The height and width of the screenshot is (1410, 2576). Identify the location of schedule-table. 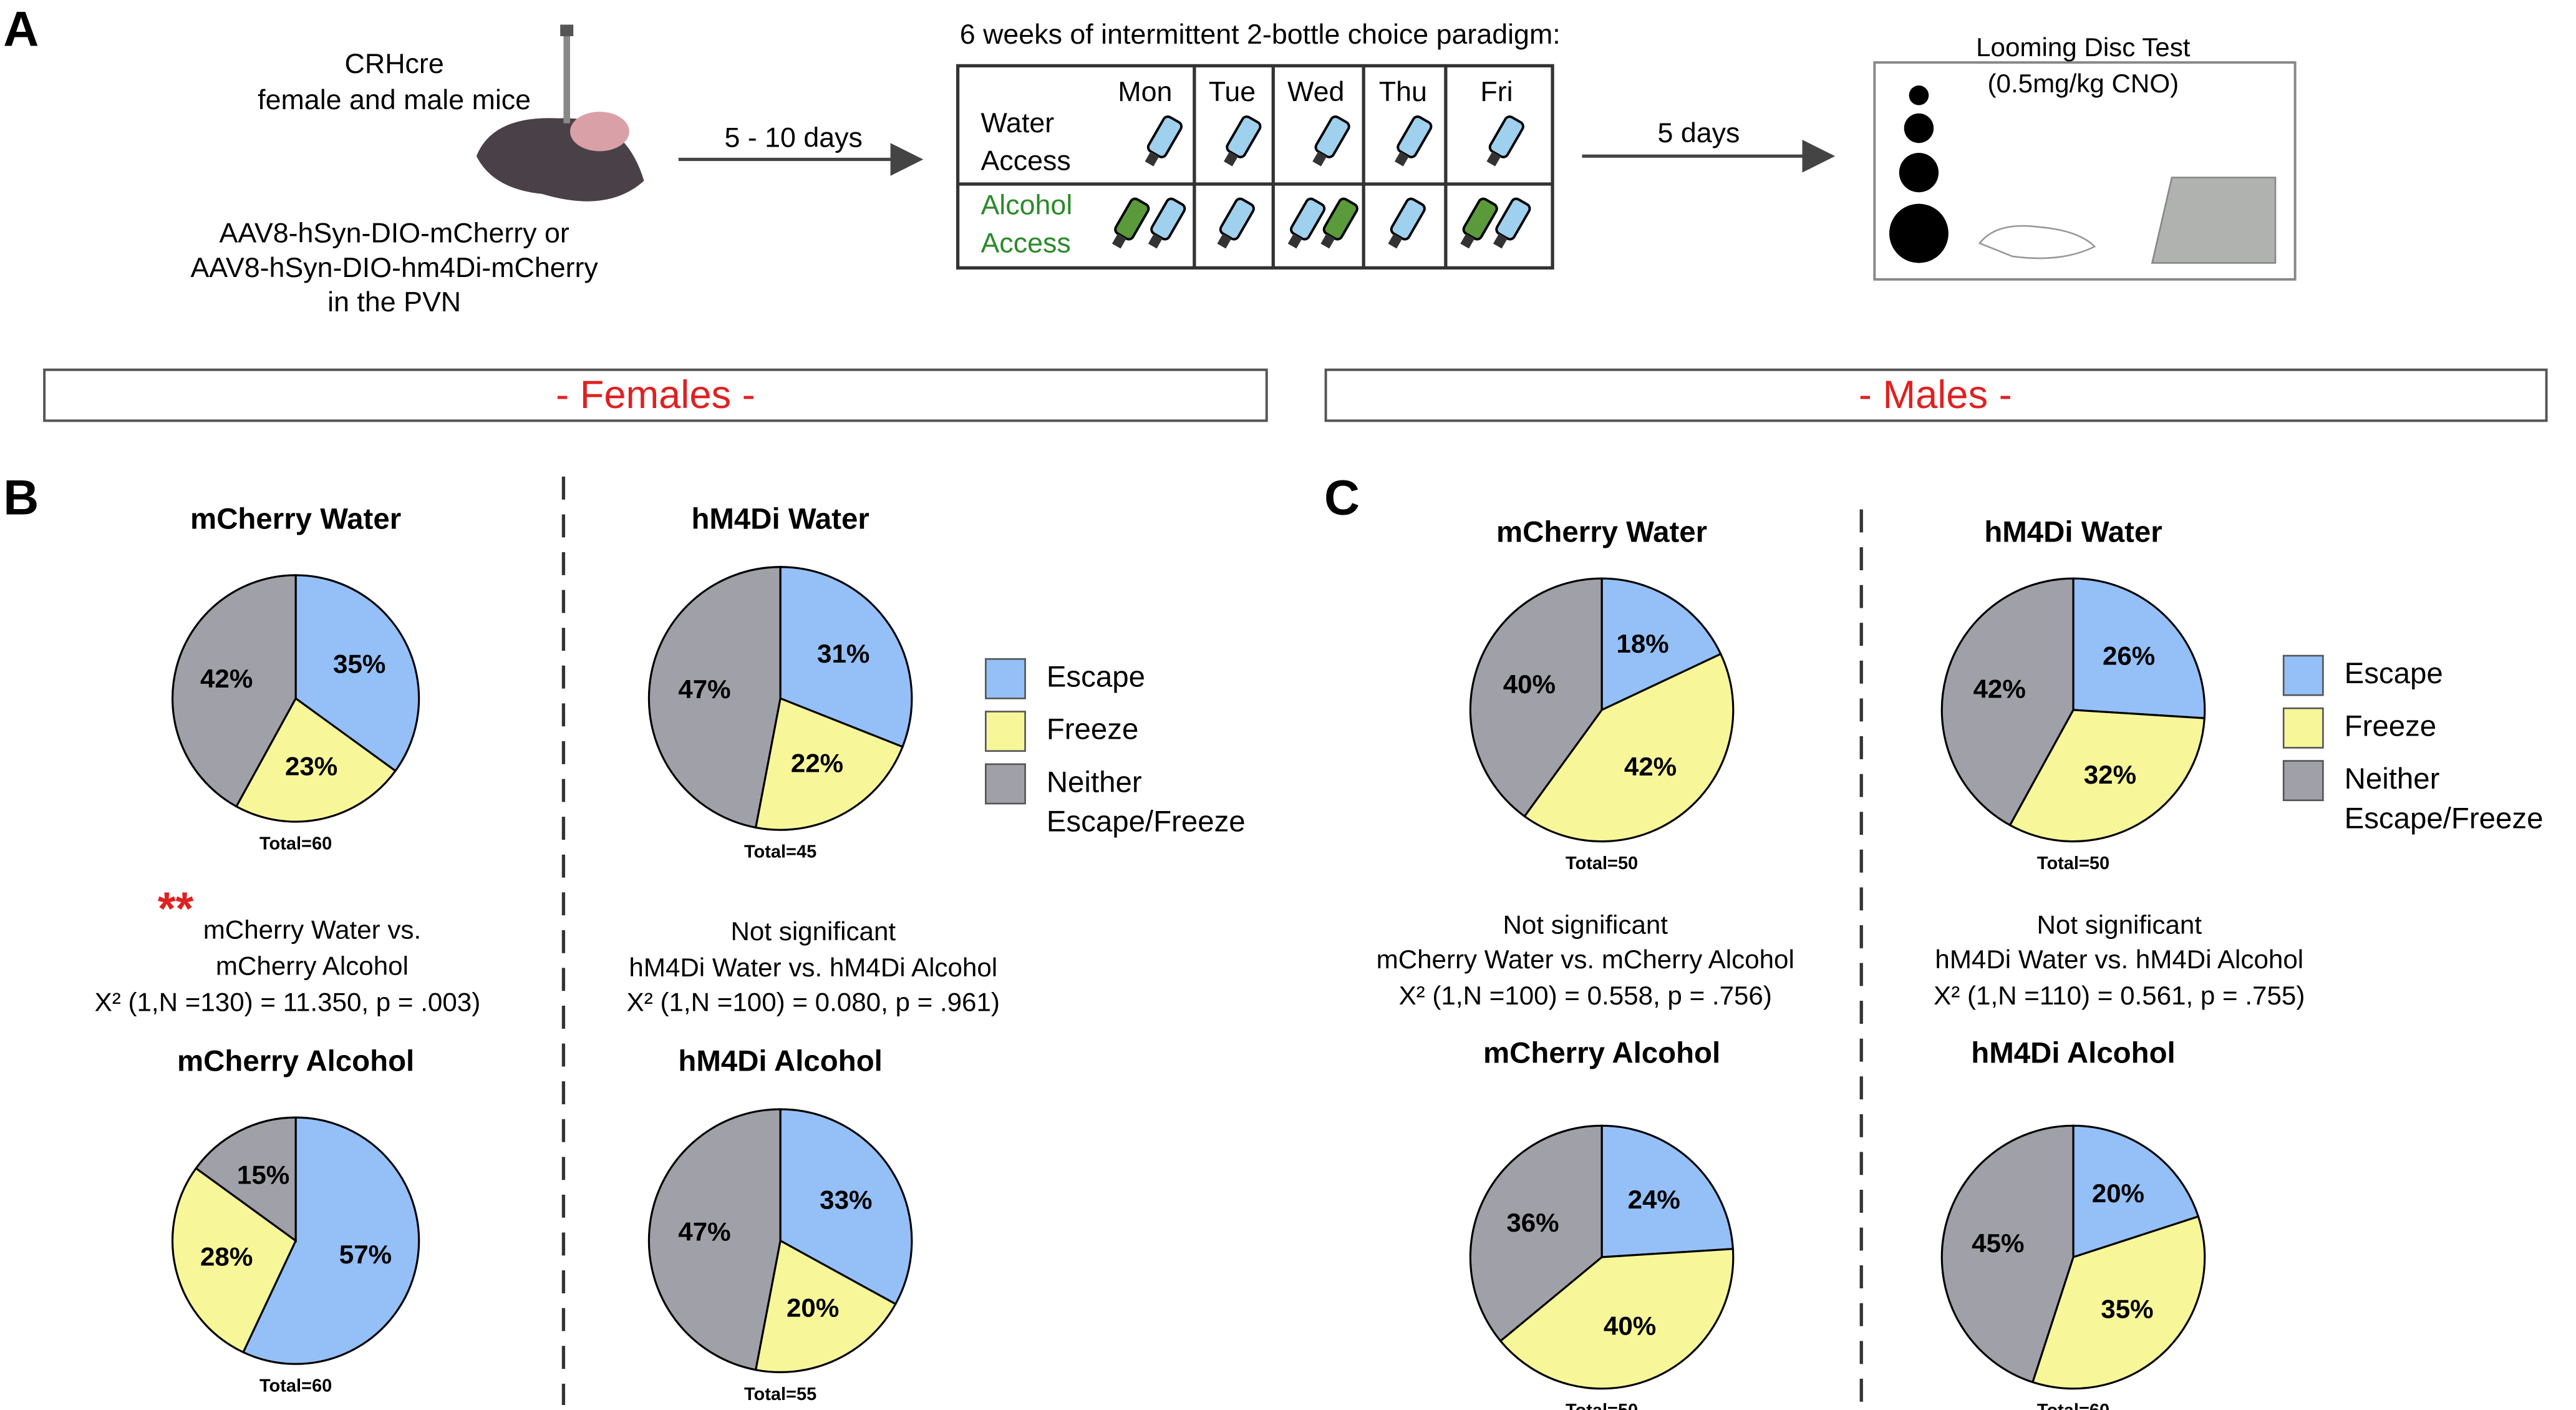
(1255, 167).